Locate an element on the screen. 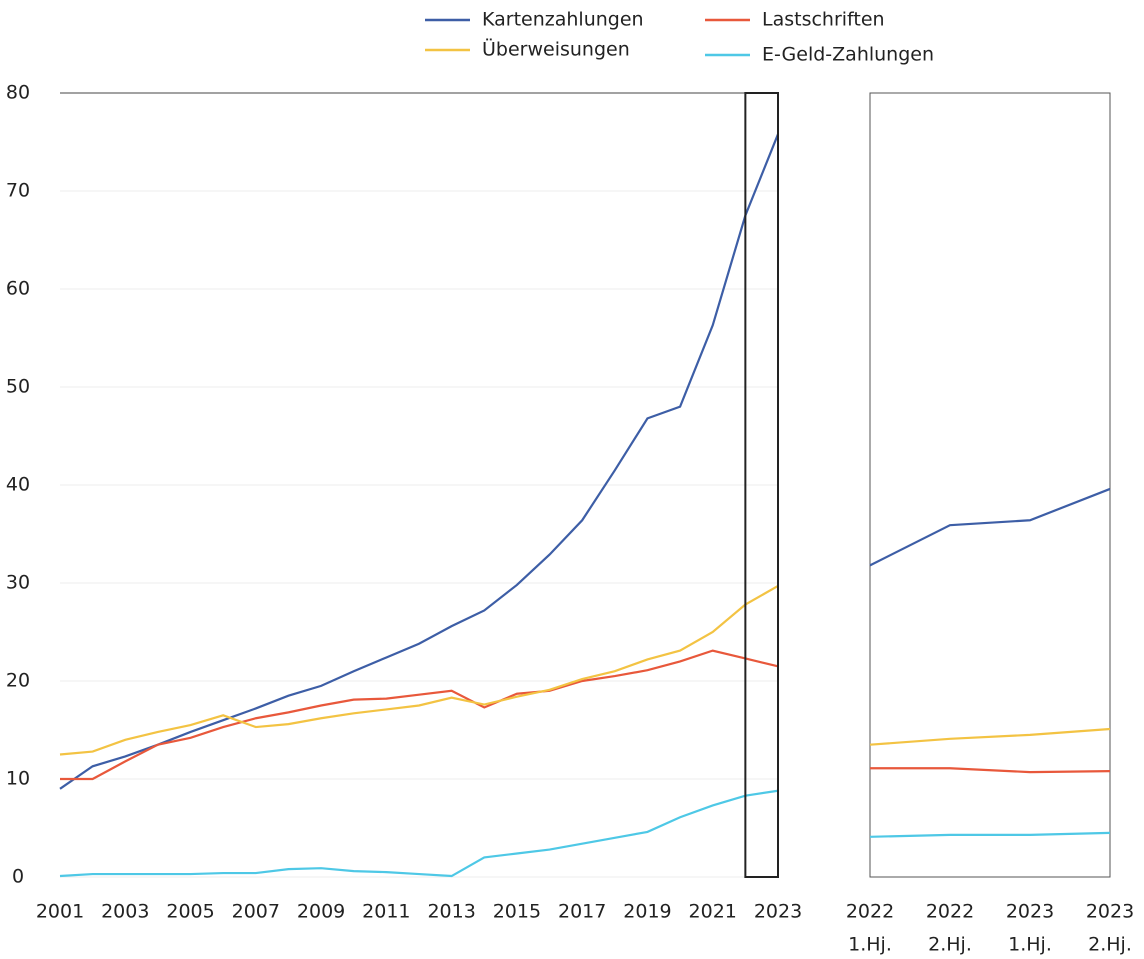  legend-label: Überweisungen is located at coordinates (556, 49).